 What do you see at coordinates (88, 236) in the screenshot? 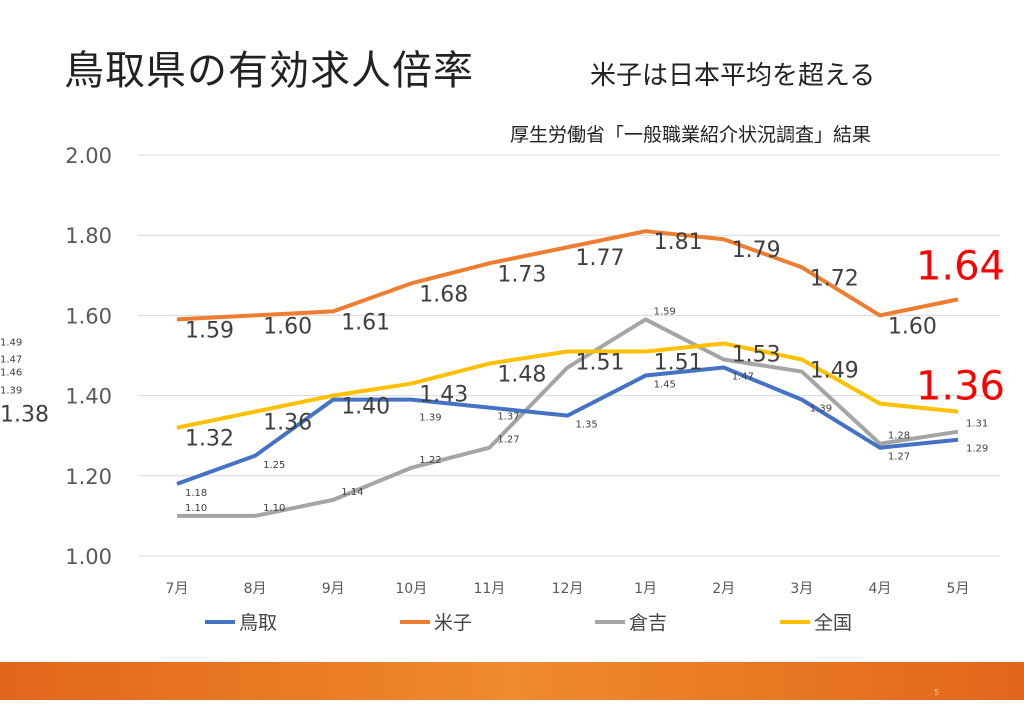
I see `y-tick-label: 1.80` at bounding box center [88, 236].